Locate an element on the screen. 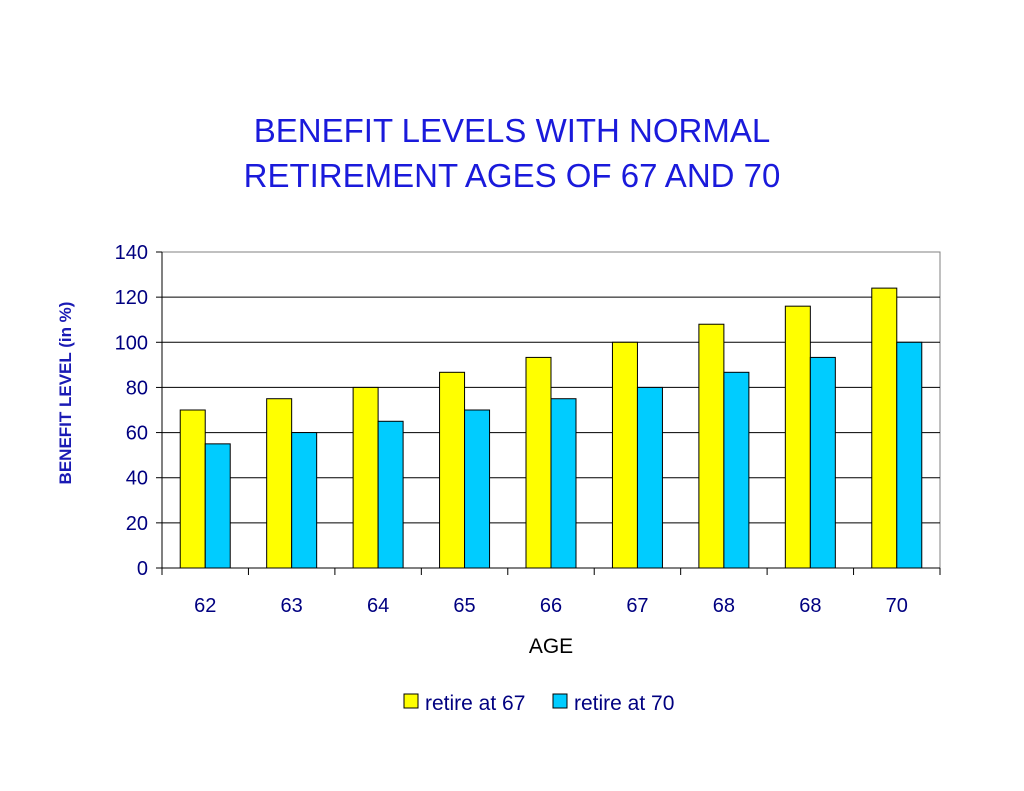  chart-title-line-2: RETIREMENT AGES OF 67 AND 70 is located at coordinates (512, 175).